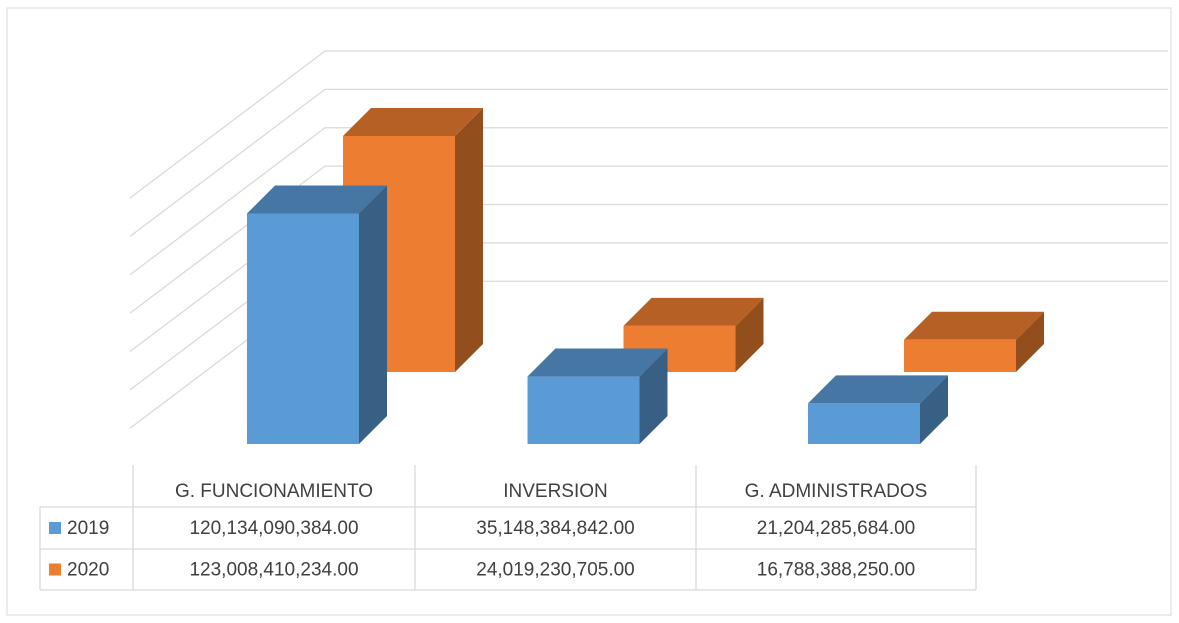 This screenshot has height=623, width=1179. What do you see at coordinates (274, 491) in the screenshot?
I see `table-header: G. FUNCIONAMIENTO` at bounding box center [274, 491].